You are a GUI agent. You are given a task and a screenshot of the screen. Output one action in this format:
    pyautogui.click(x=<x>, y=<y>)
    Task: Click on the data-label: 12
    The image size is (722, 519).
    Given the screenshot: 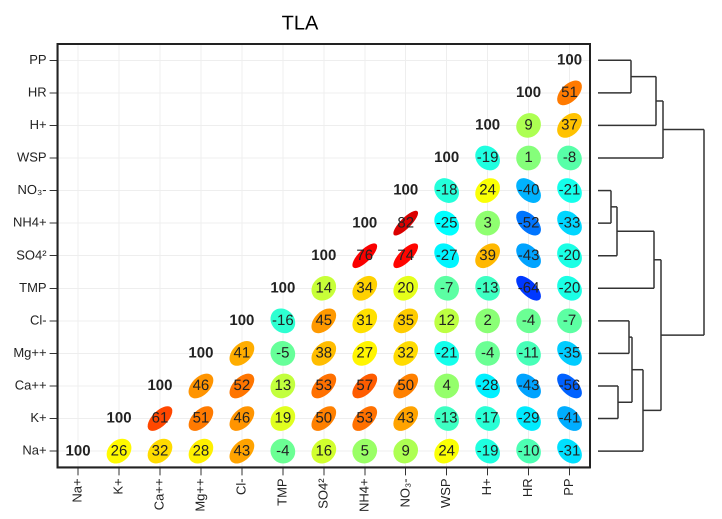 What is the action you would take?
    pyautogui.click(x=447, y=320)
    